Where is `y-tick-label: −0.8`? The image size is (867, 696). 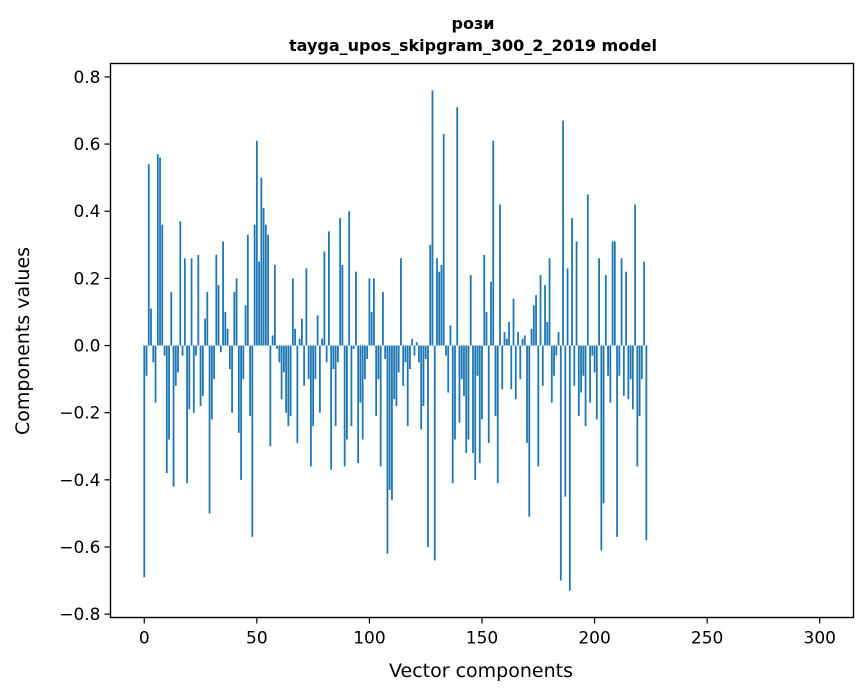 y-tick-label: −0.8 is located at coordinates (79, 615).